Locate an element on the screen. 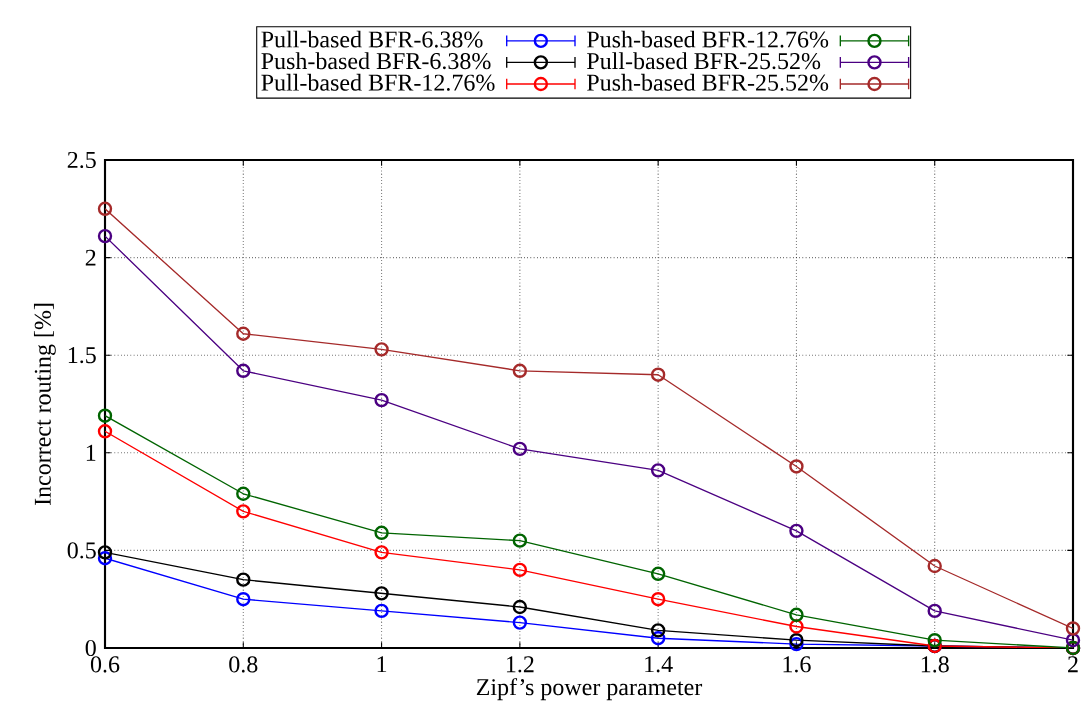 This screenshot has height=724, width=1083. x-tick-label: 1 is located at coordinates (382, 664).